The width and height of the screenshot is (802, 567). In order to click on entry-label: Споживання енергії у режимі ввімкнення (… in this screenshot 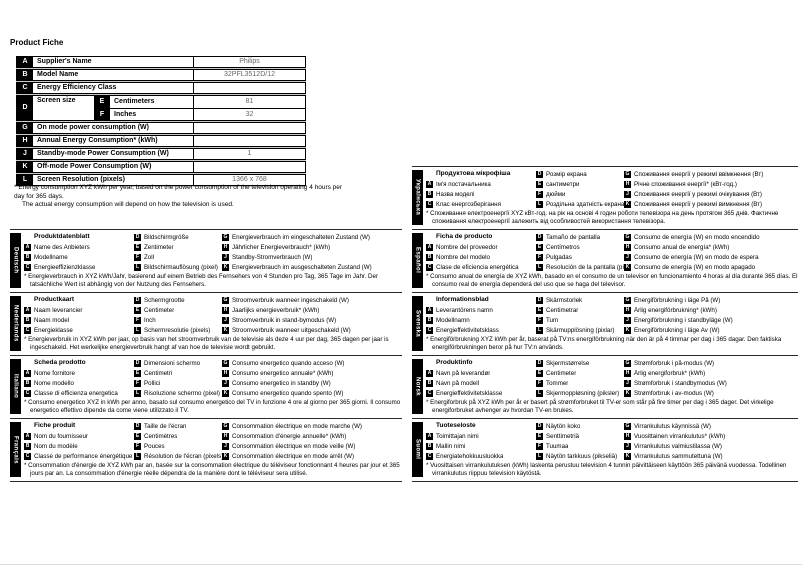, I will do `click(699, 174)`.